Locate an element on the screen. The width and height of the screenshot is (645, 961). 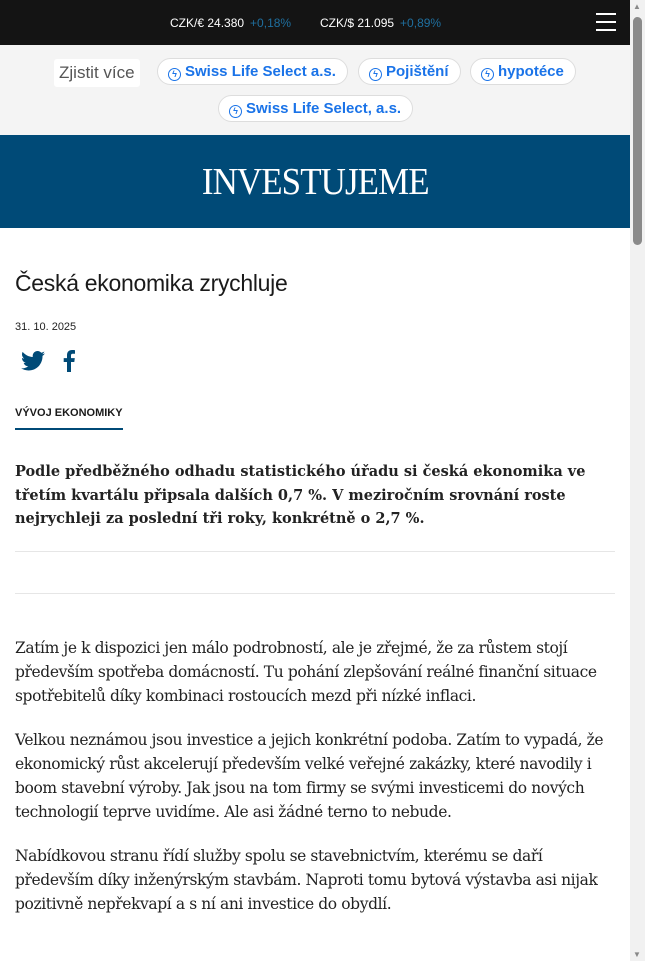
scroll-down-icon: ▼ is located at coordinates (637, 954).